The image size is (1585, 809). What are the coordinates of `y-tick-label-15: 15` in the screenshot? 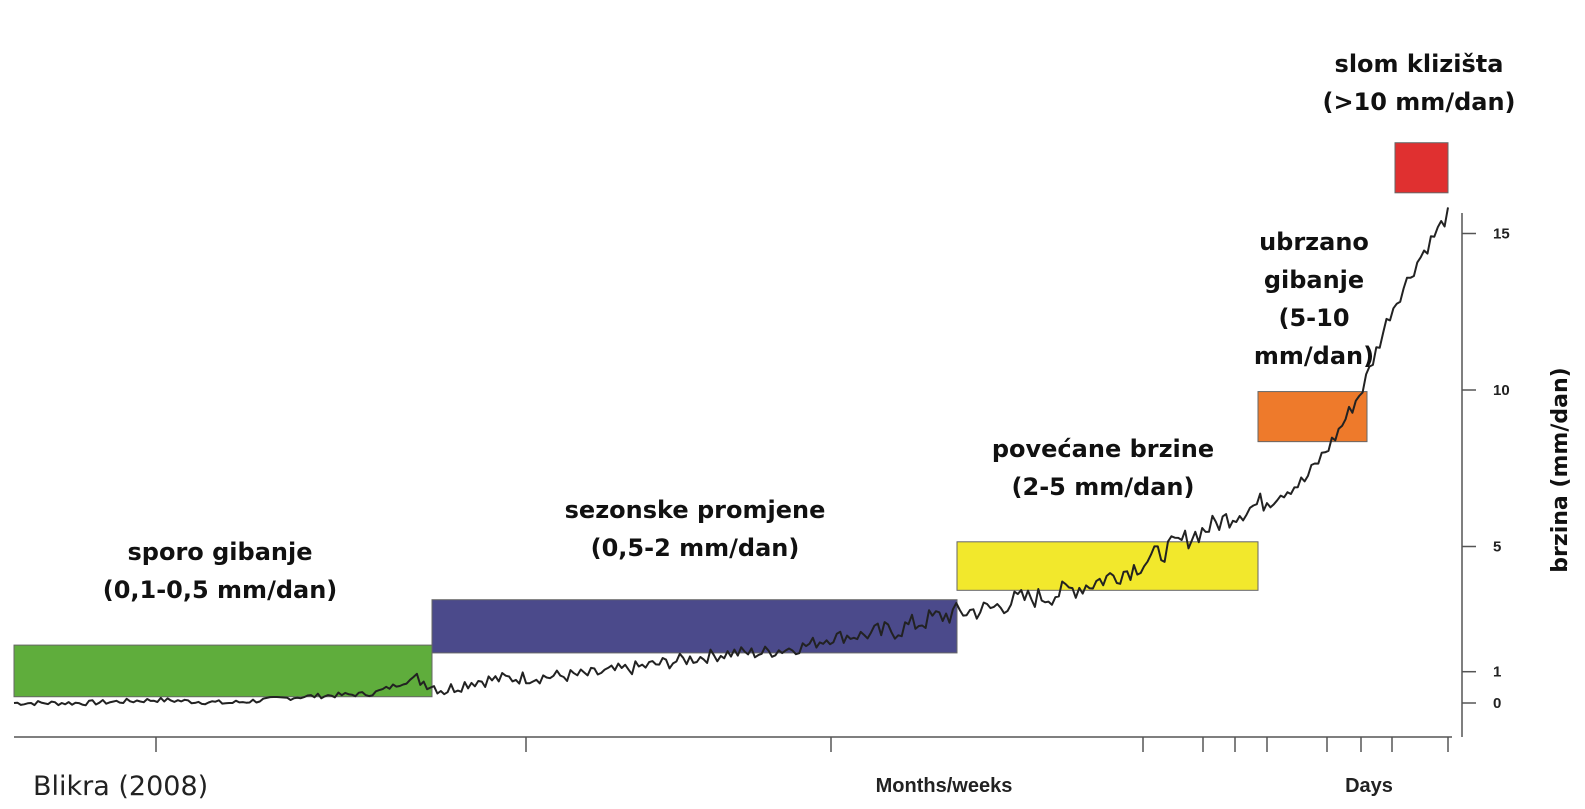 It's located at (1501, 234).